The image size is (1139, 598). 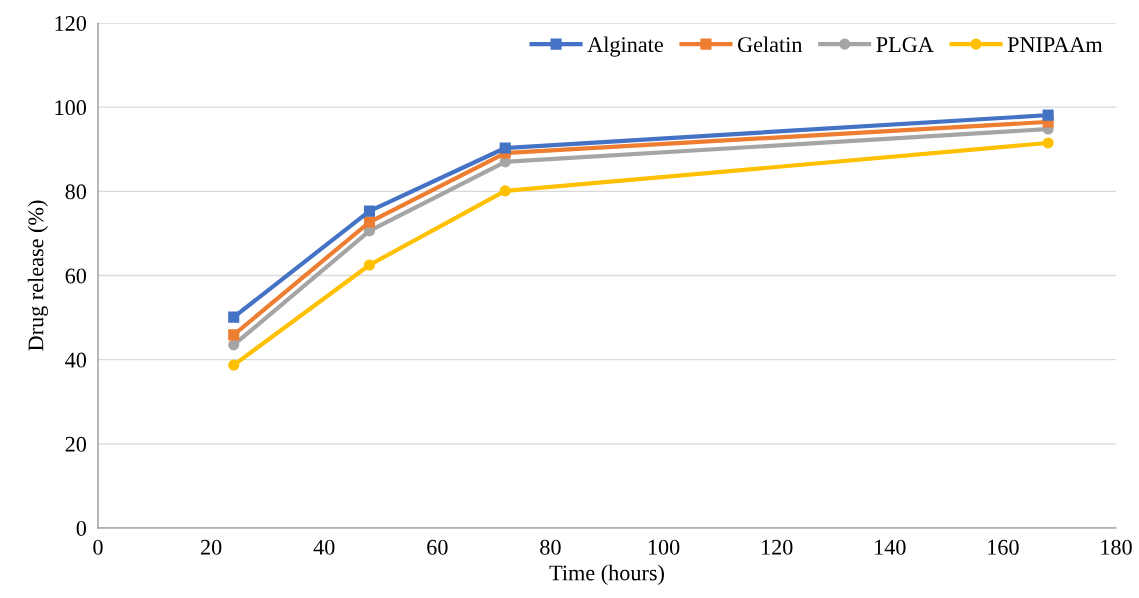 I want to click on y-tick-label: 80, so click(x=76, y=192).